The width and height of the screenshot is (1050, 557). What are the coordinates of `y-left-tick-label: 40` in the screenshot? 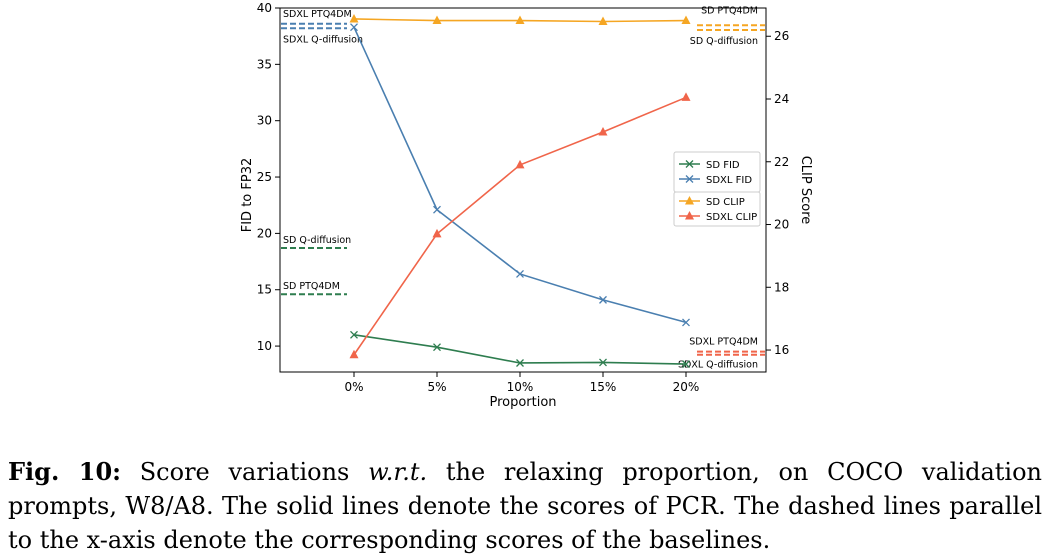 It's located at (264, 8).